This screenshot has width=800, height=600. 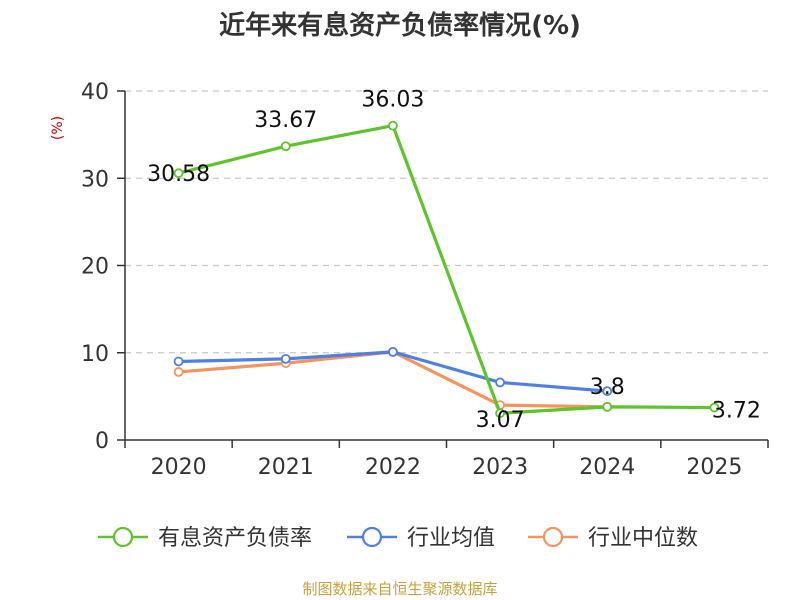 What do you see at coordinates (451, 538) in the screenshot?
I see `legend-label: 行业均值` at bounding box center [451, 538].